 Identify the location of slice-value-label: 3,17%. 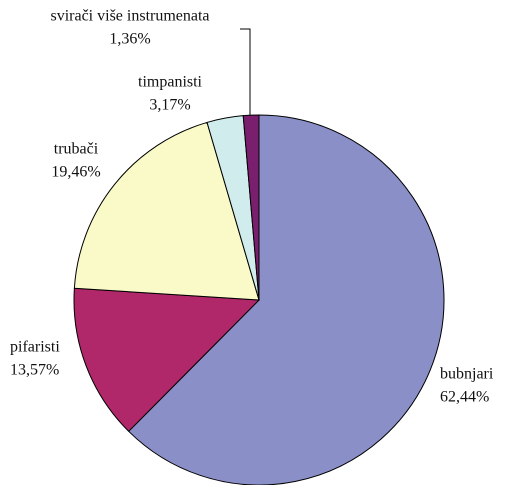
(169, 105).